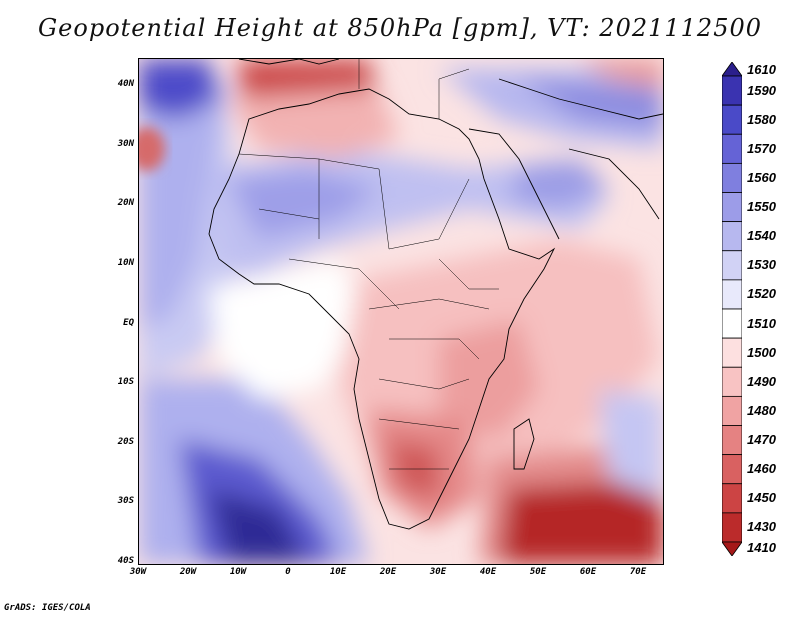  What do you see at coordinates (125, 382) in the screenshot?
I see `lat-label-10s: 10S` at bounding box center [125, 382].